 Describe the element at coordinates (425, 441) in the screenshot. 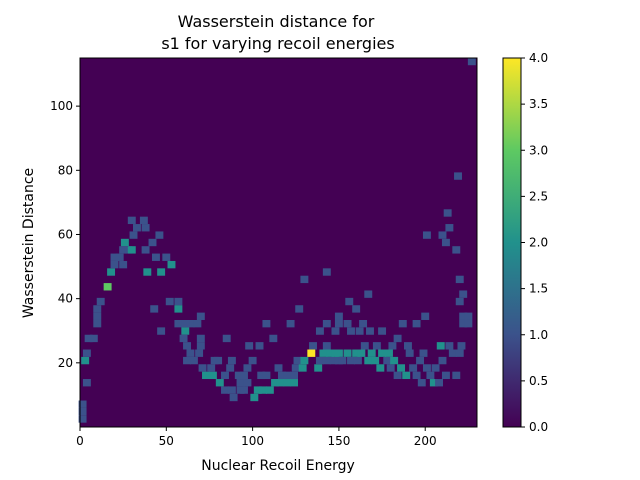

I see `x-tick-label: 200` at that location.